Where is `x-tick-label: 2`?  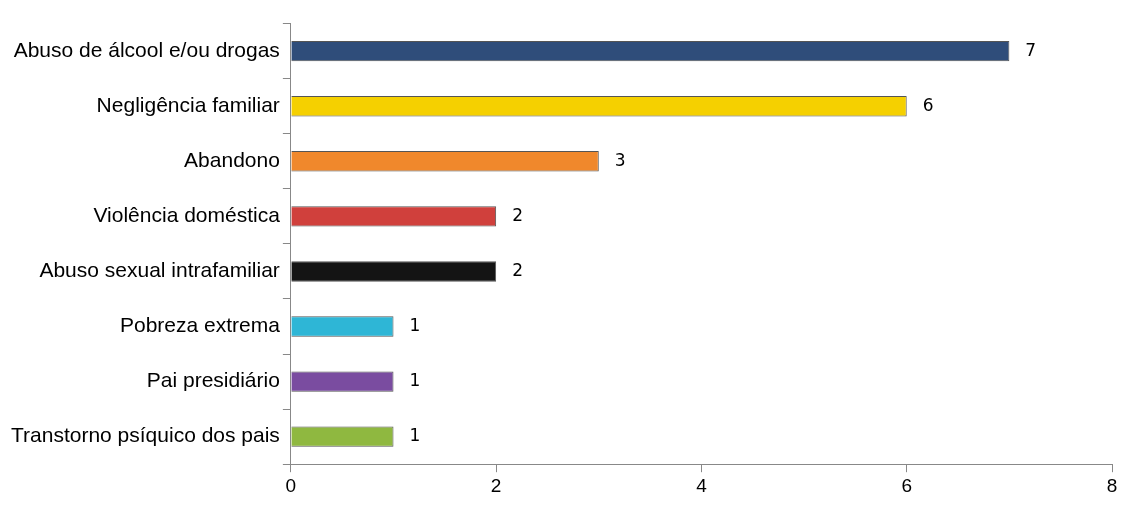 x-tick-label: 2 is located at coordinates (496, 485).